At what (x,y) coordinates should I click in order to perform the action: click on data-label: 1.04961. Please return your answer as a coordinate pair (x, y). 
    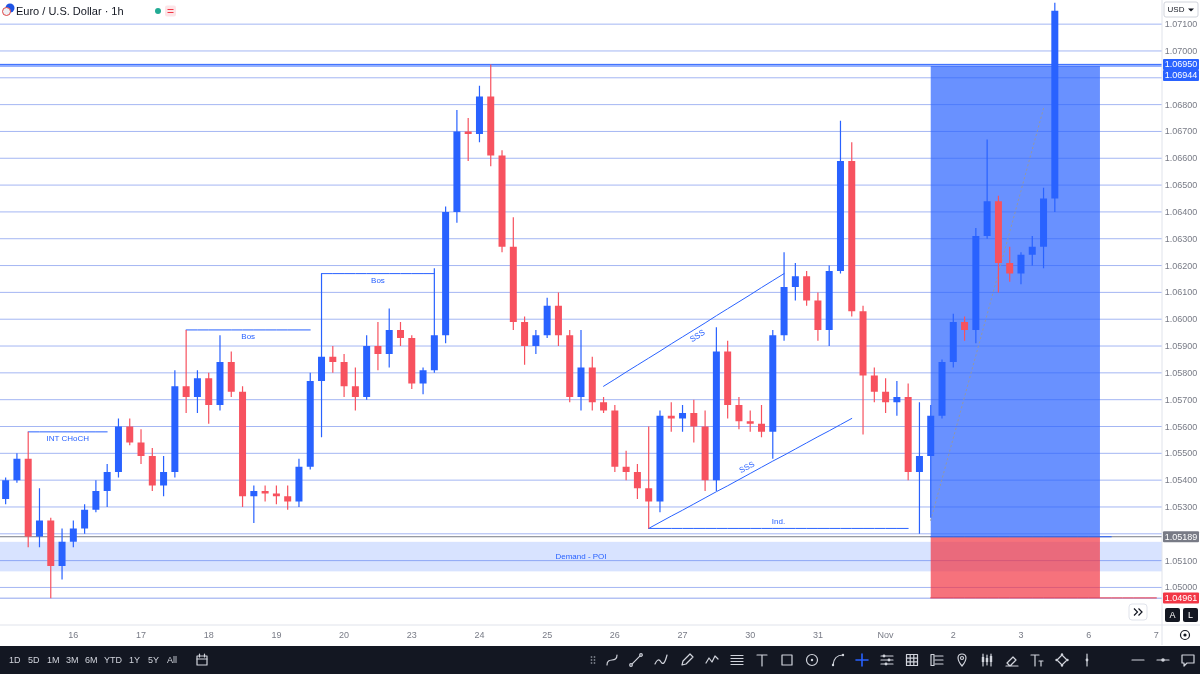
    Looking at the image, I should click on (1181, 597).